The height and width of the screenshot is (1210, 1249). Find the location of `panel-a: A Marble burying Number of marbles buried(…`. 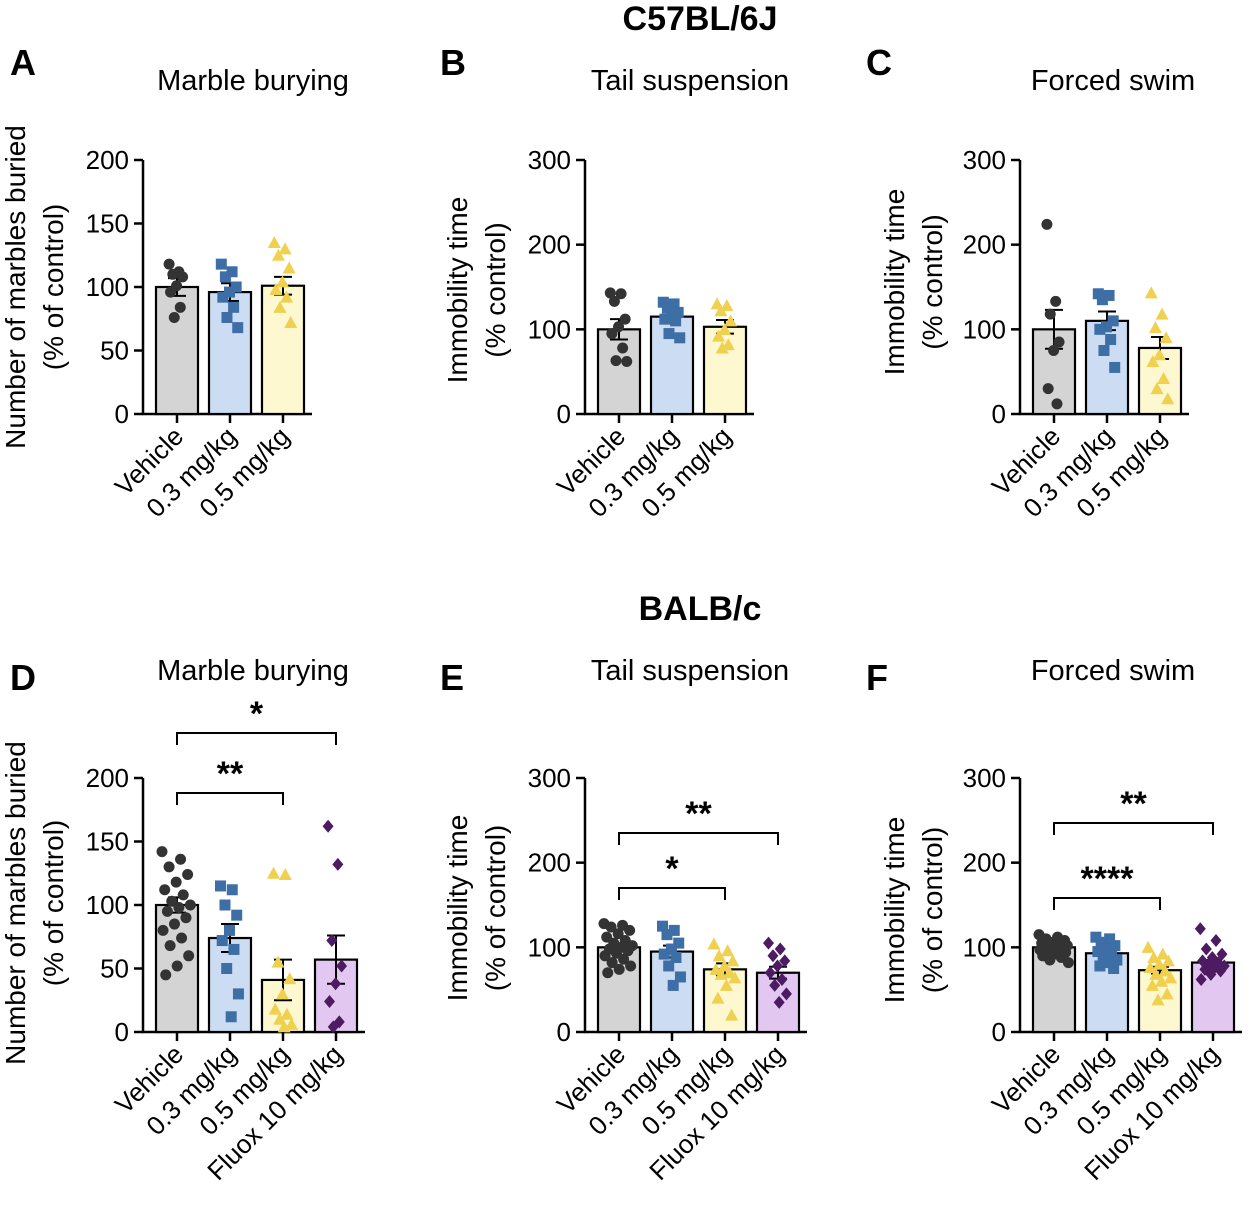

panel-a: A Marble burying Number of marbles buried(… is located at coordinates (174, 282).